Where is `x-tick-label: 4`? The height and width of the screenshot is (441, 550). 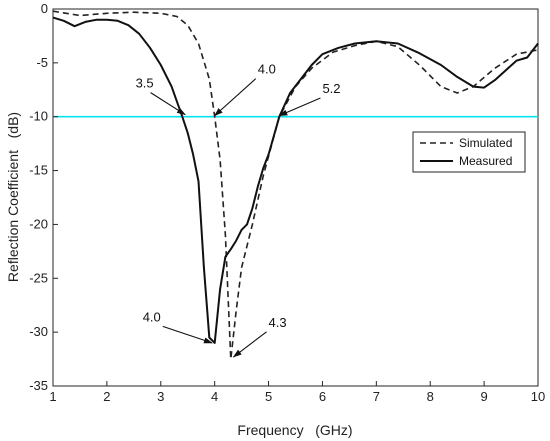 x-tick-label: 4 is located at coordinates (214, 396).